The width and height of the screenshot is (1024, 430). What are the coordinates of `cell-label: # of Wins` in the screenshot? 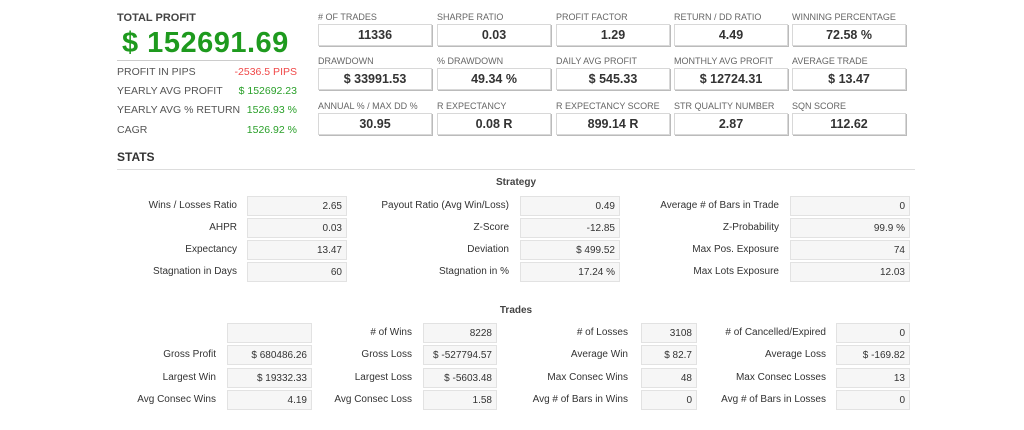 It's located at (391, 332).